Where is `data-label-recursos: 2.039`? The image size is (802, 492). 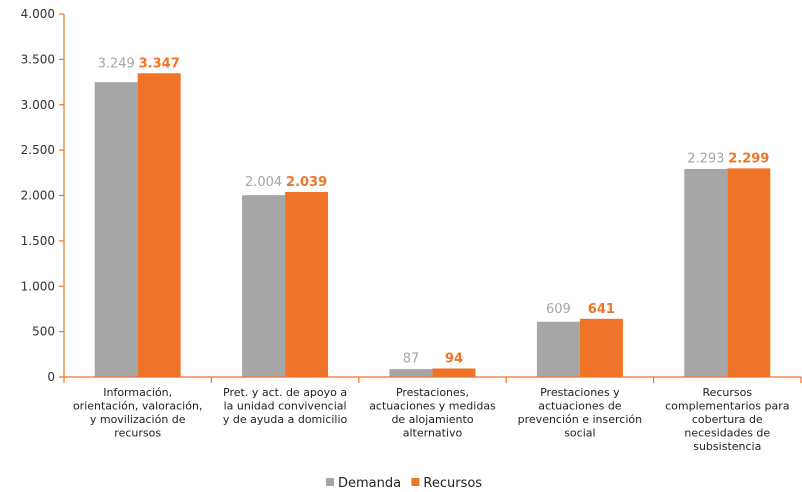 data-label-recursos: 2.039 is located at coordinates (306, 182).